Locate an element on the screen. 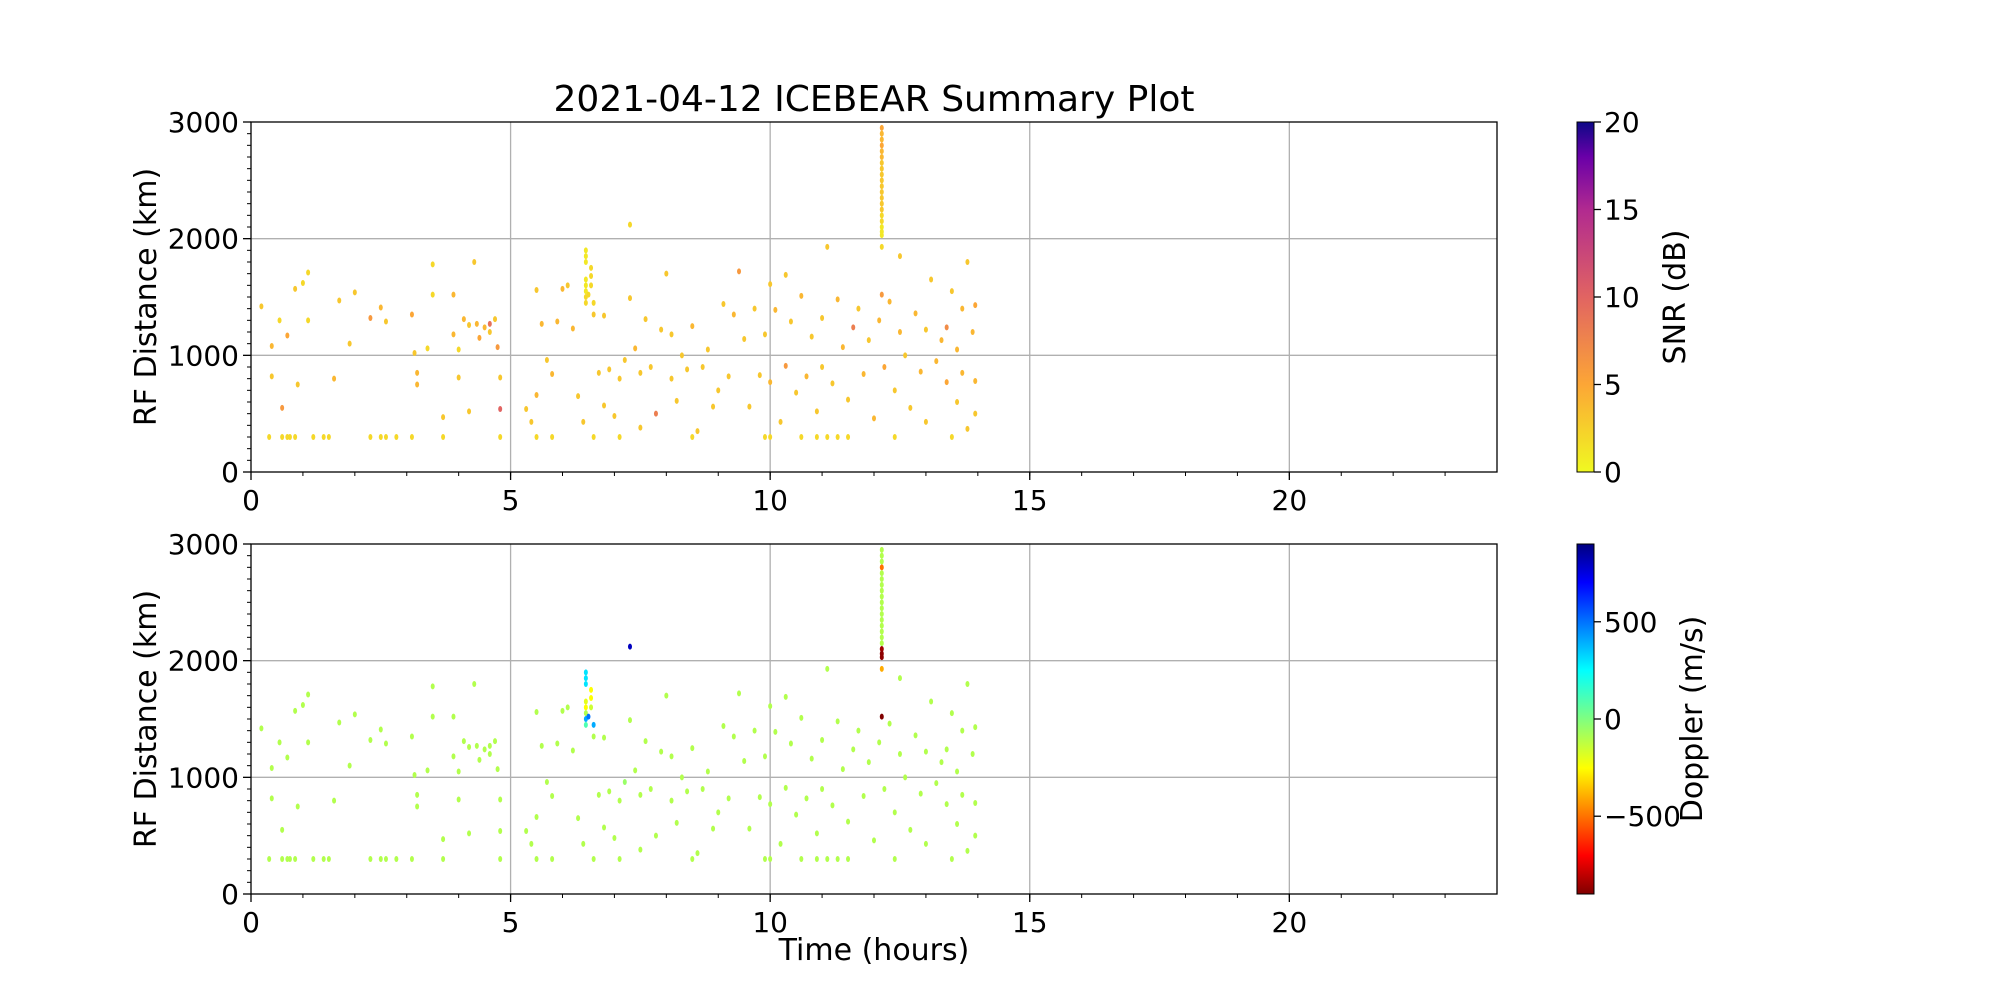 The image size is (2000, 1000). x-tick-label: 15 is located at coordinates (1030, 922).